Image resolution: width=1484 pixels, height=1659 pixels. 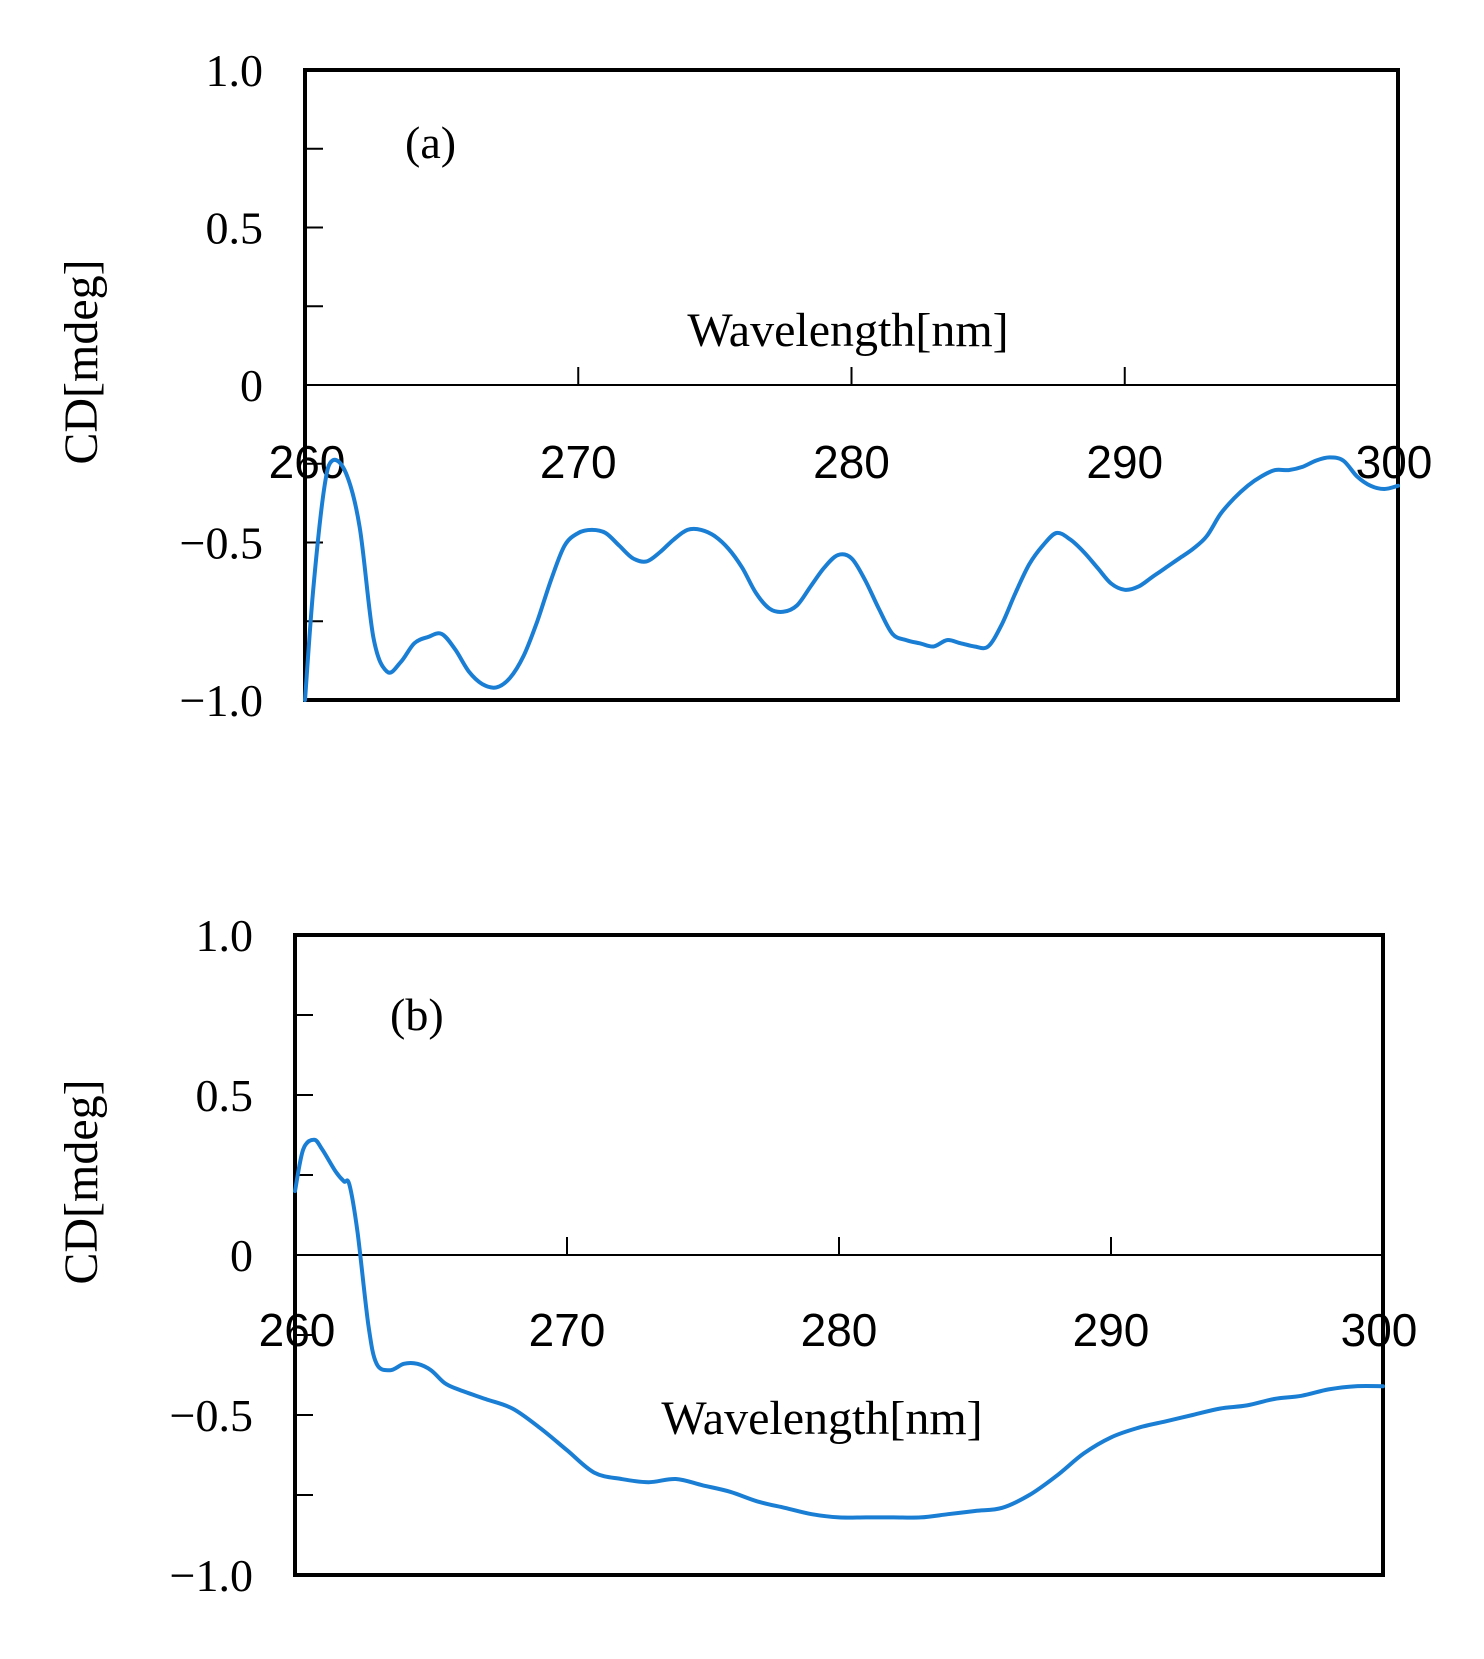 I want to click on y-tick-label-a: 1.0, so click(x=235, y=70).